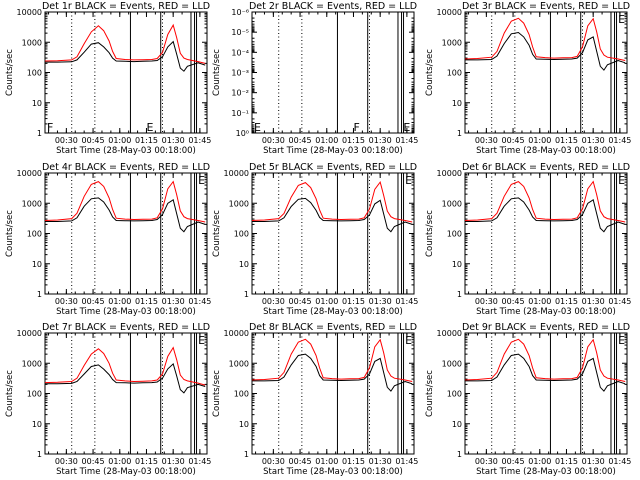 The height and width of the screenshot is (480, 640). Describe the element at coordinates (50, 127) in the screenshot. I see `flag-marker-label: F` at that location.